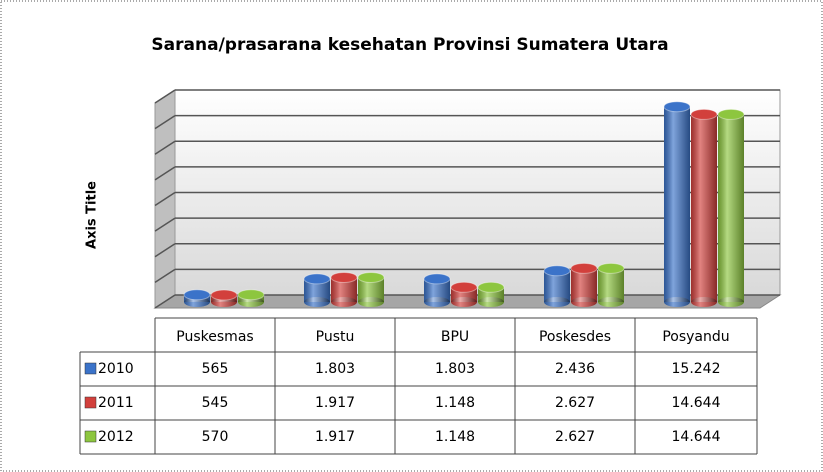 The image size is (823, 472). What do you see at coordinates (214, 337) in the screenshot?
I see `x-tick-label: Puskesmas` at bounding box center [214, 337].